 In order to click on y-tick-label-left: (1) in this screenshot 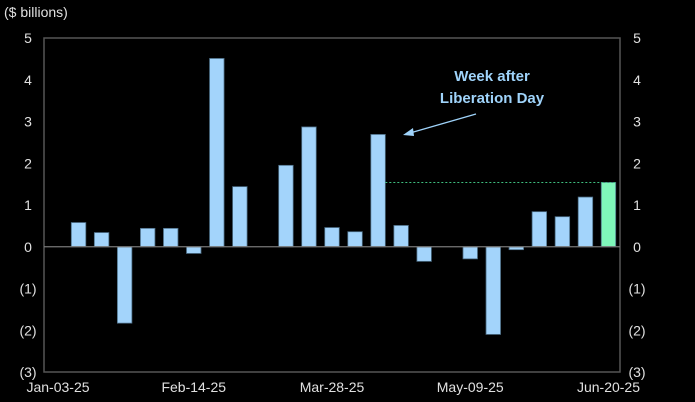, I will do `click(27, 289)`.